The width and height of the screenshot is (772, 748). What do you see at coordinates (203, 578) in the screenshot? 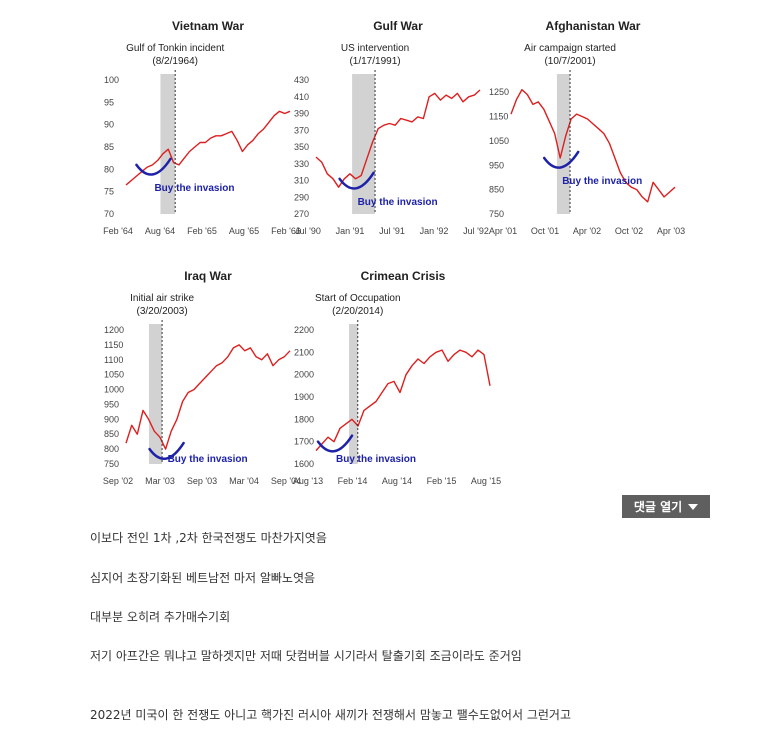
I see `post-paragraph: 심지어 초장기화된 베트남전 마저 알빠노엿음` at bounding box center [203, 578].